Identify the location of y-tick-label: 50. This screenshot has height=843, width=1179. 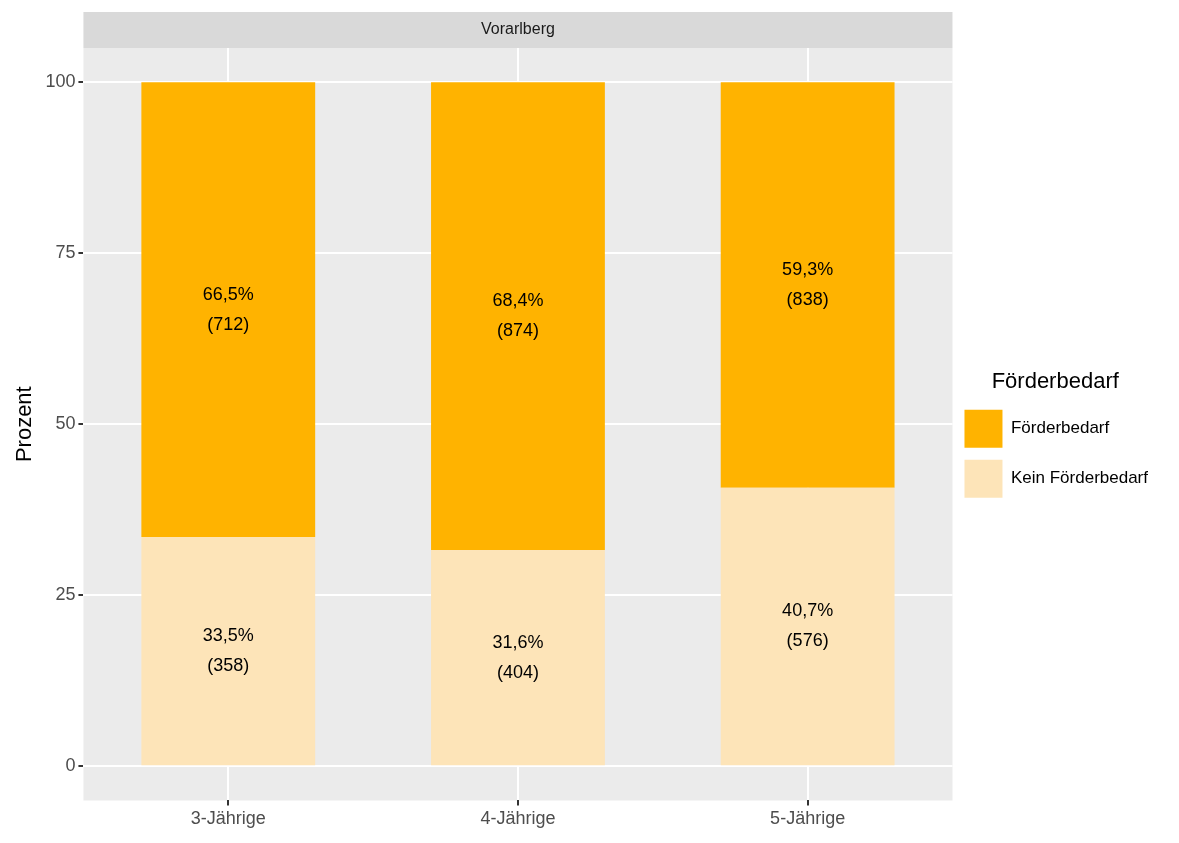
(65, 423).